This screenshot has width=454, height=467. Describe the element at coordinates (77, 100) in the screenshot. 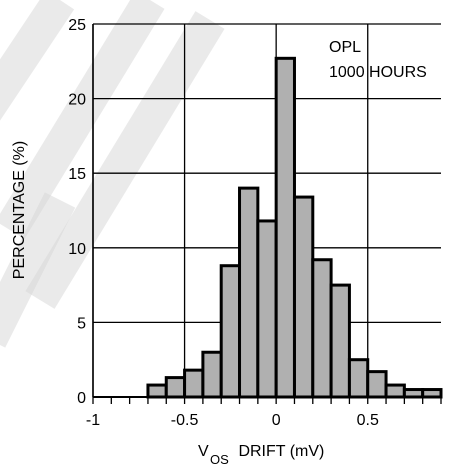

I see `y-tick-label: 20` at that location.